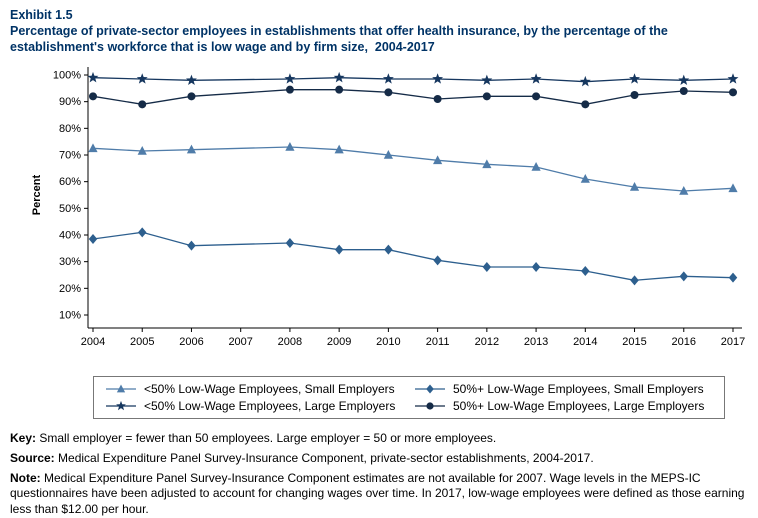 The height and width of the screenshot is (518, 758). What do you see at coordinates (269, 389) in the screenshot?
I see `legend-label: <50% Low-Wage Employees, Small Employers` at bounding box center [269, 389].